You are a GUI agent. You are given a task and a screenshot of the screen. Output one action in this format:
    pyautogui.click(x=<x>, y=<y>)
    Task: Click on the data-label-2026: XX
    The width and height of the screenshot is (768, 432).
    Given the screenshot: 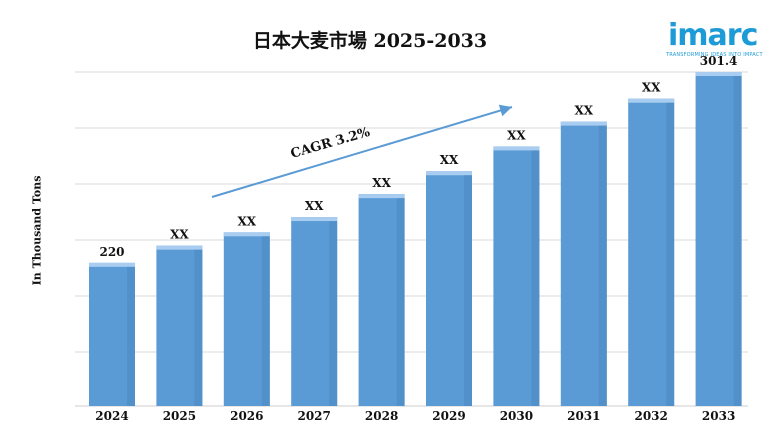 What is the action you would take?
    pyautogui.click(x=246, y=221)
    